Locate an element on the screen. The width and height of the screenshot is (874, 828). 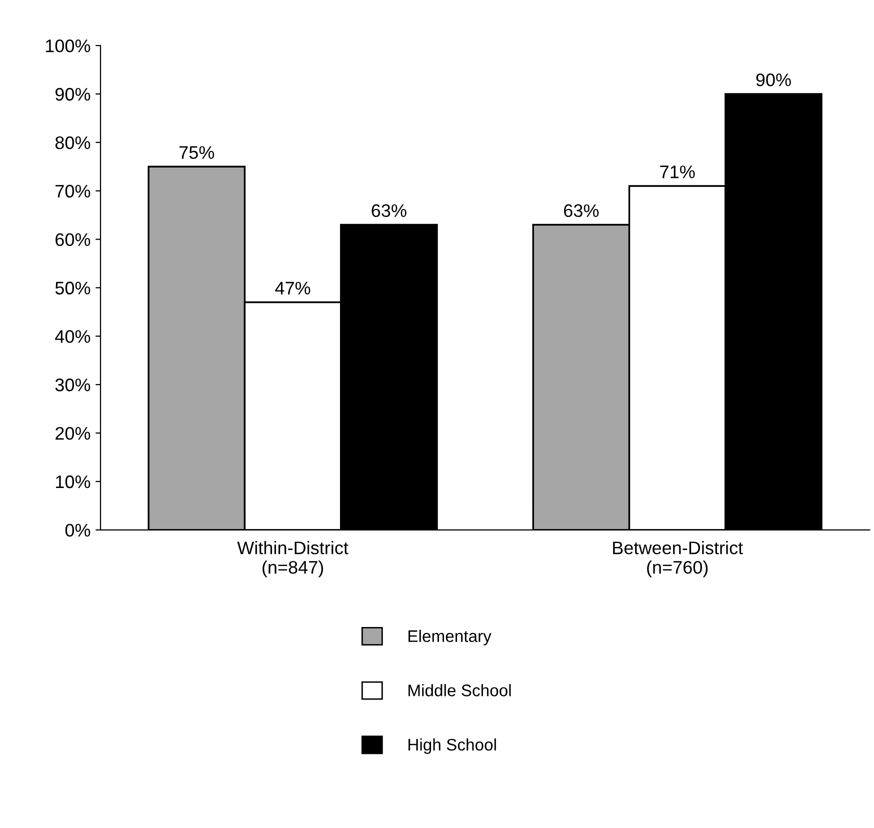
y-tick-label: 10% is located at coordinates (73, 481).